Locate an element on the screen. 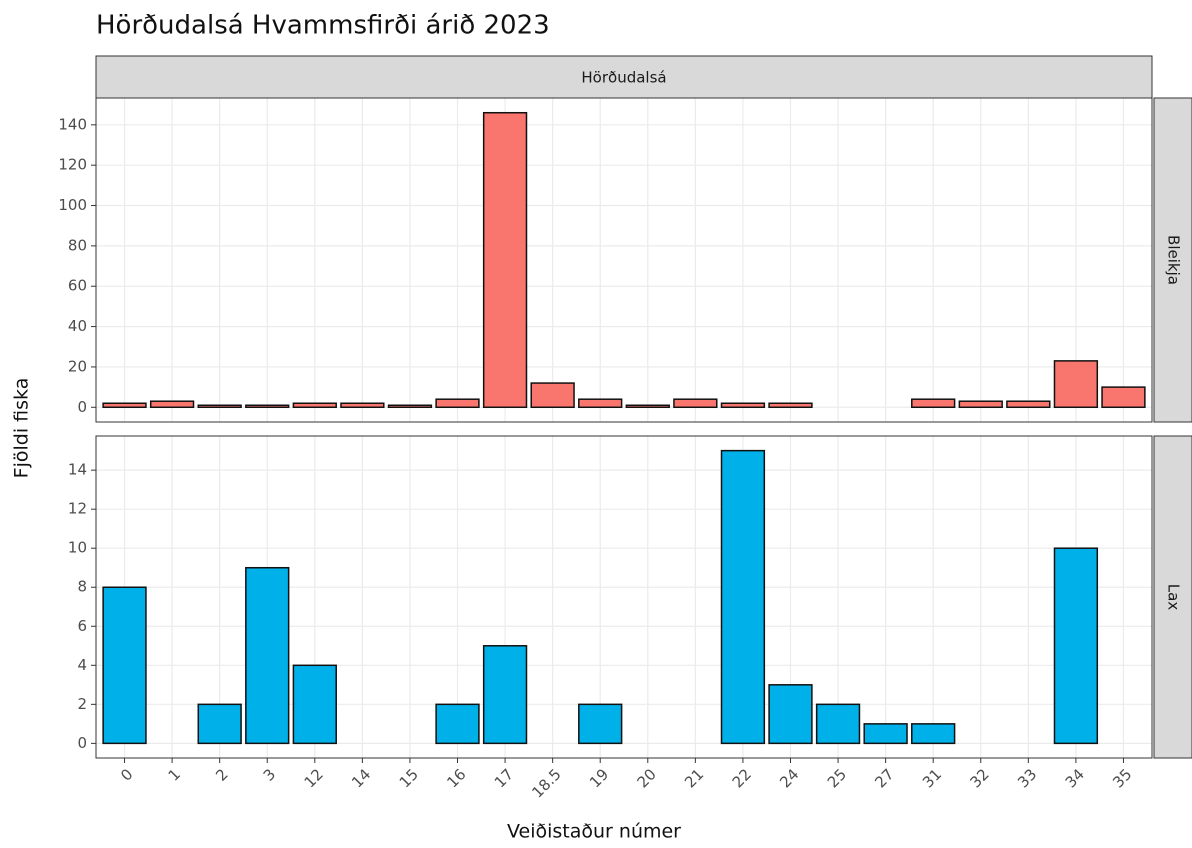  x-tick-label: 32 is located at coordinates (980, 778).